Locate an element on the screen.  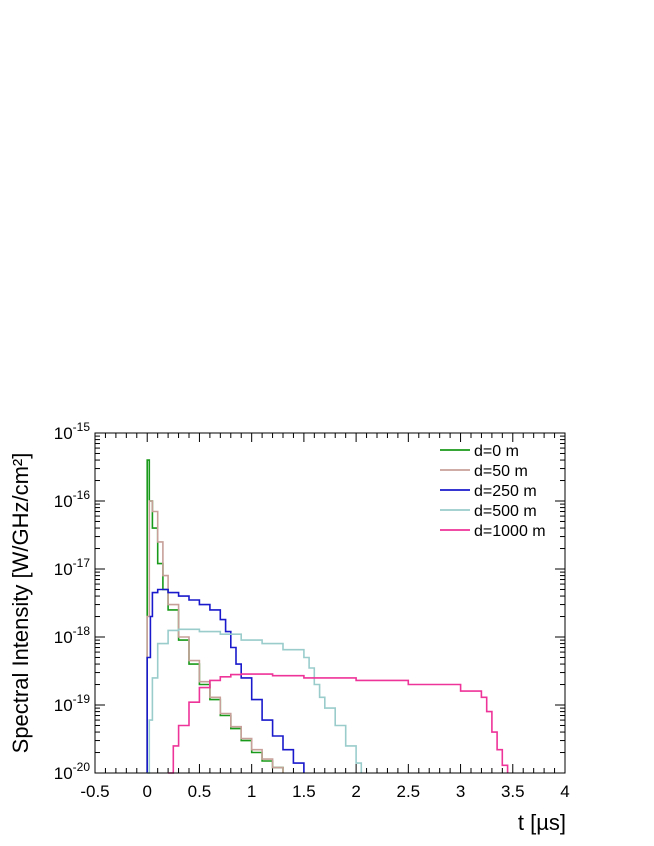
x-tick-label: 0 is located at coordinates (146, 791).